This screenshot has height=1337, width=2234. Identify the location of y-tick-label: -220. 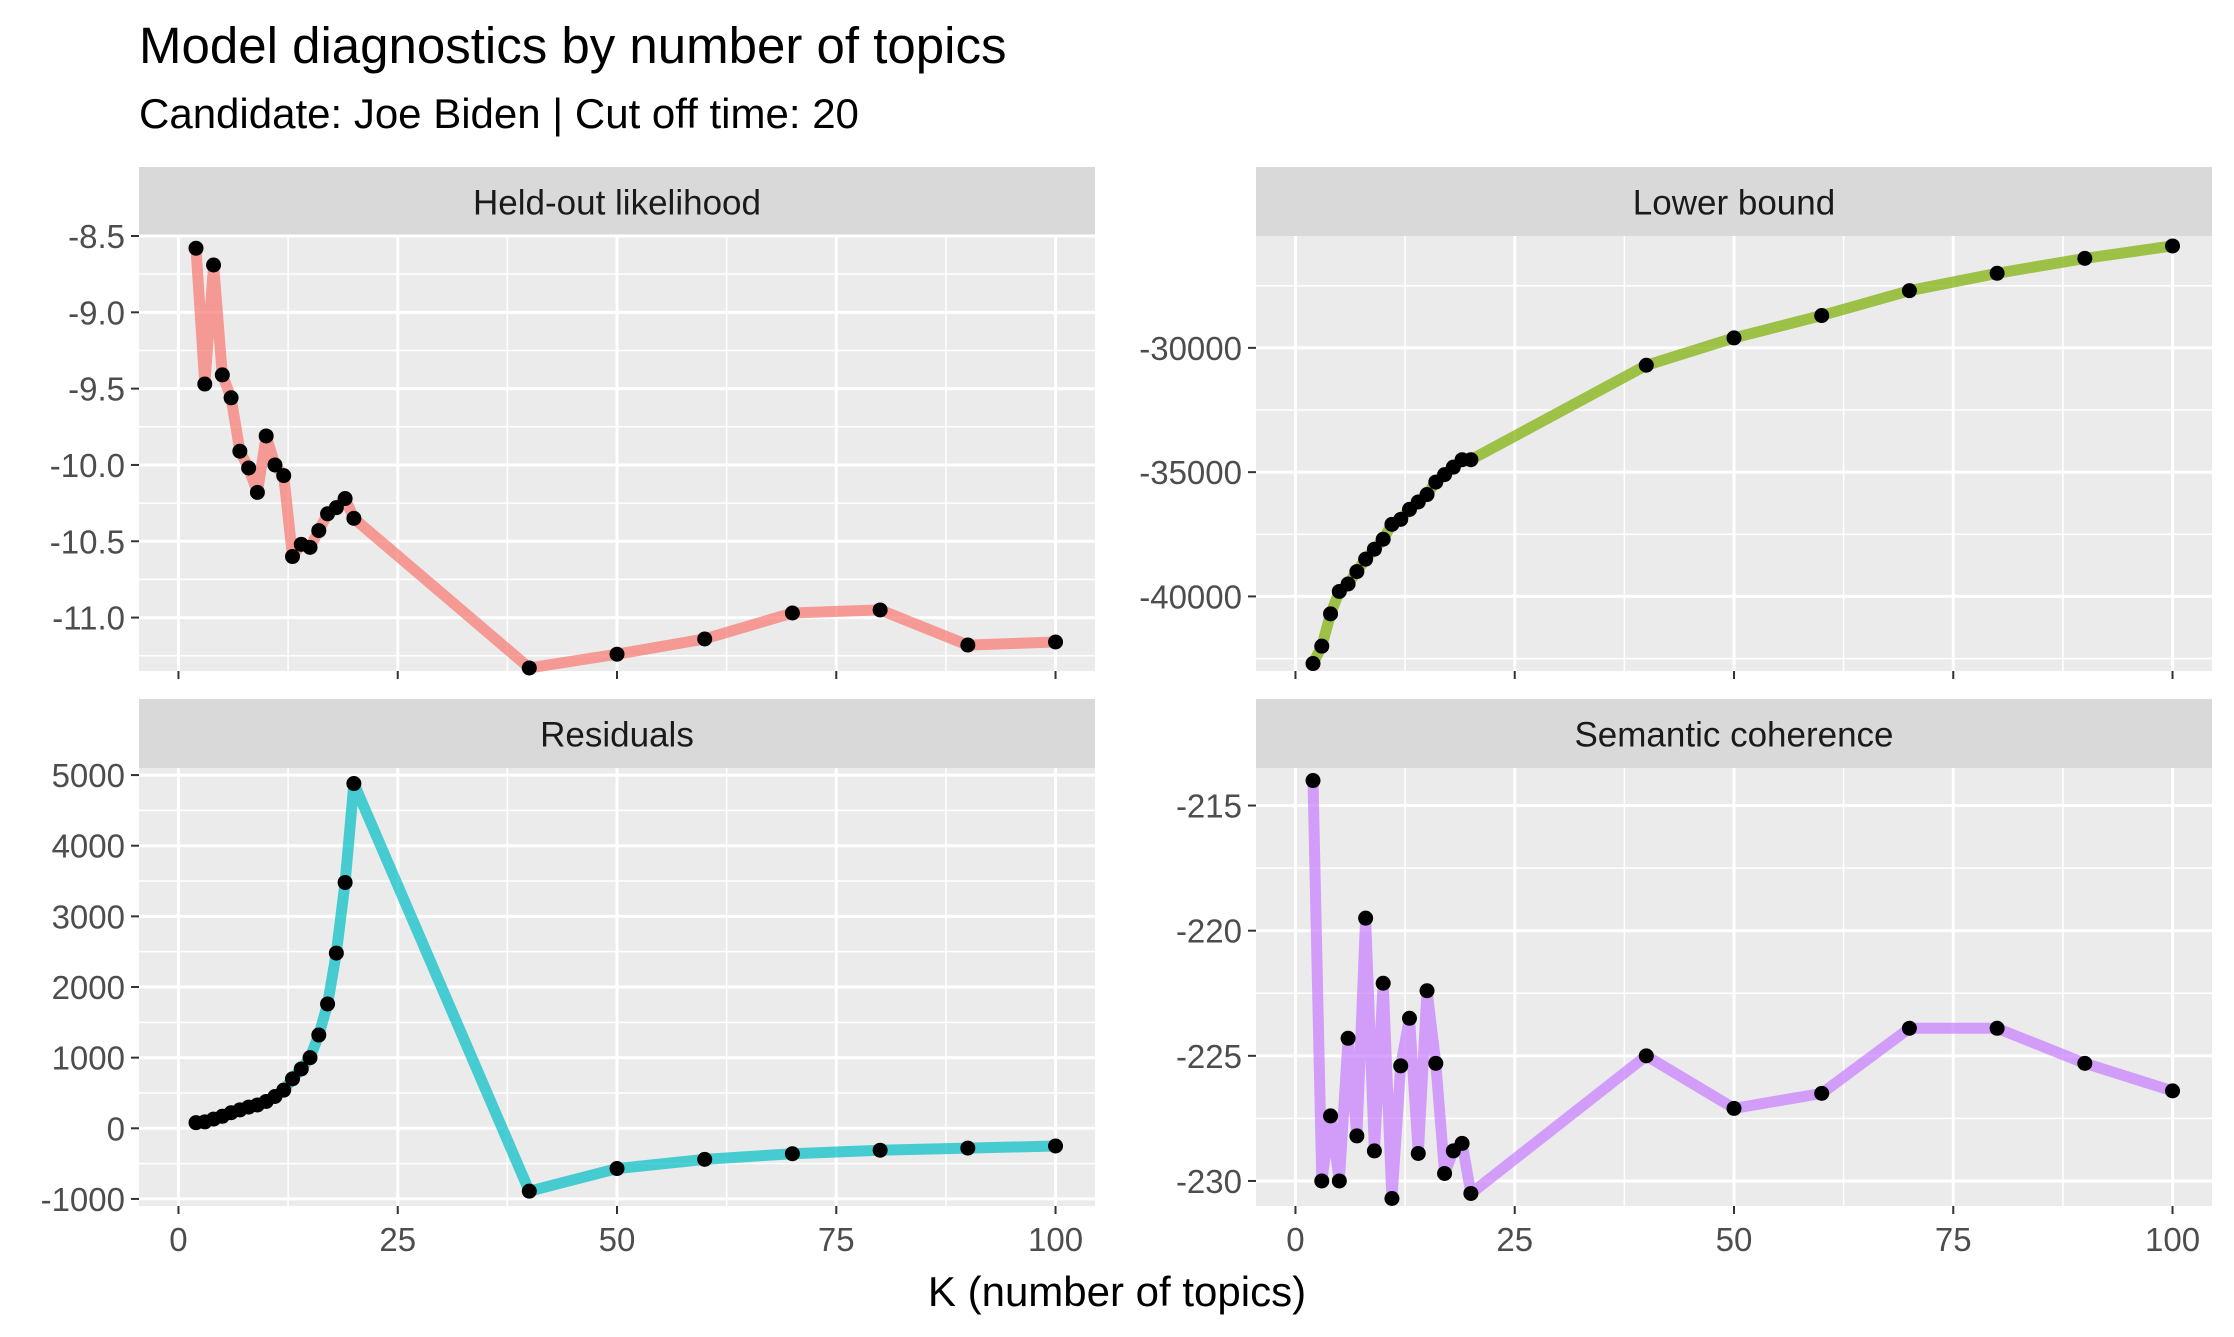
(1209, 931).